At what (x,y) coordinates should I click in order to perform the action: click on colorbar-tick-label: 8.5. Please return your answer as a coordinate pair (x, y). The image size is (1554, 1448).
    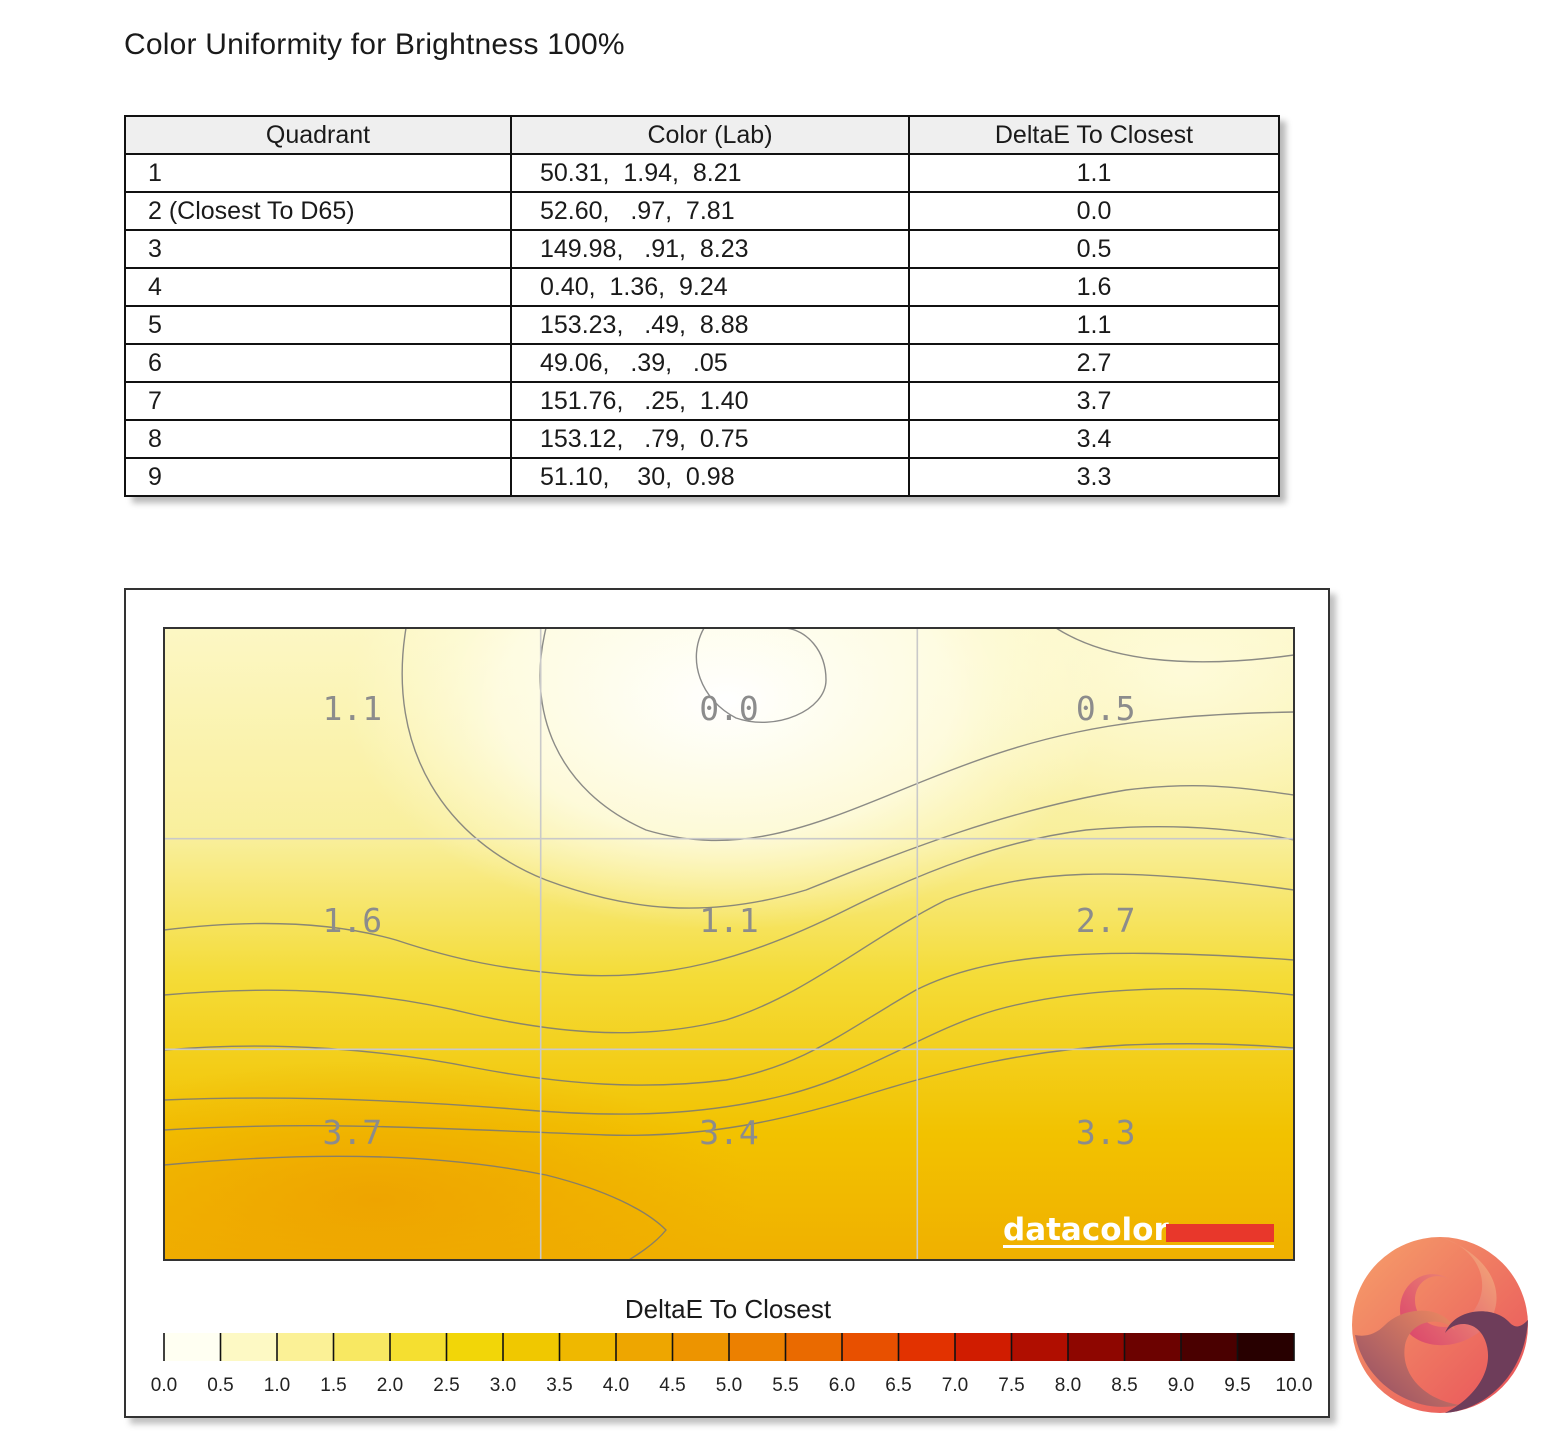
    Looking at the image, I should click on (1124, 1385).